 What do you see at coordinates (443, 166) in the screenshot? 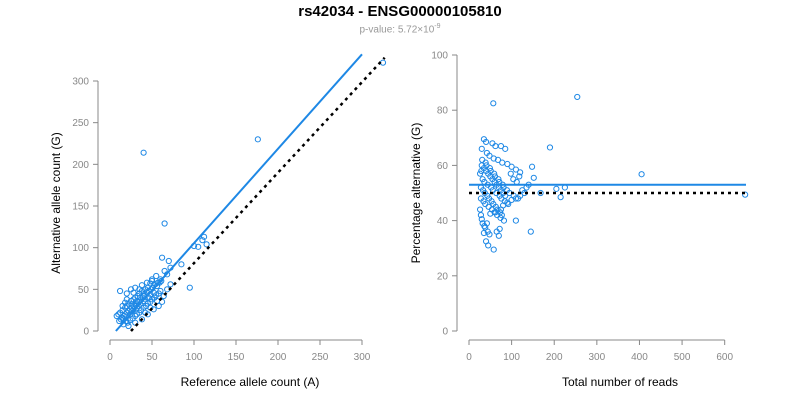
I see `y-tick-label: 60` at bounding box center [443, 166].